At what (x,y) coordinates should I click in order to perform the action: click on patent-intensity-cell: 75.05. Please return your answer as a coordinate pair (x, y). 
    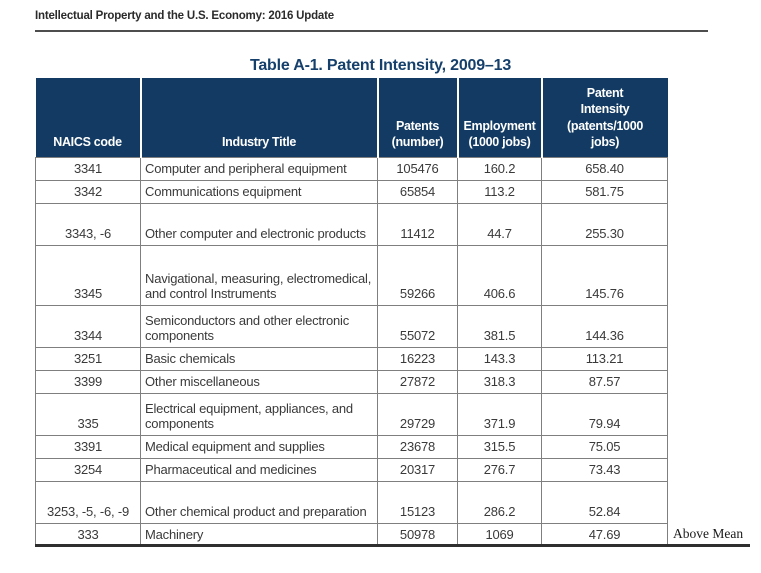
    Looking at the image, I should click on (604, 446).